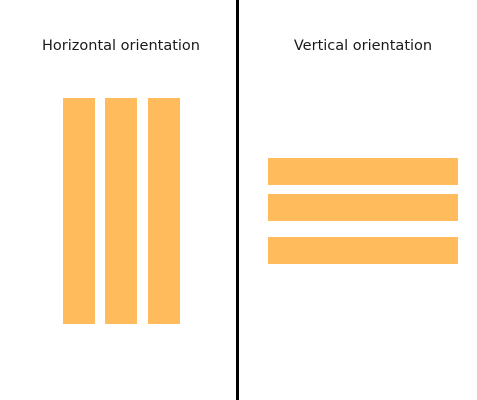 The width and height of the screenshot is (477, 400). Describe the element at coordinates (237, 200) in the screenshot. I see `panel-divider` at that location.